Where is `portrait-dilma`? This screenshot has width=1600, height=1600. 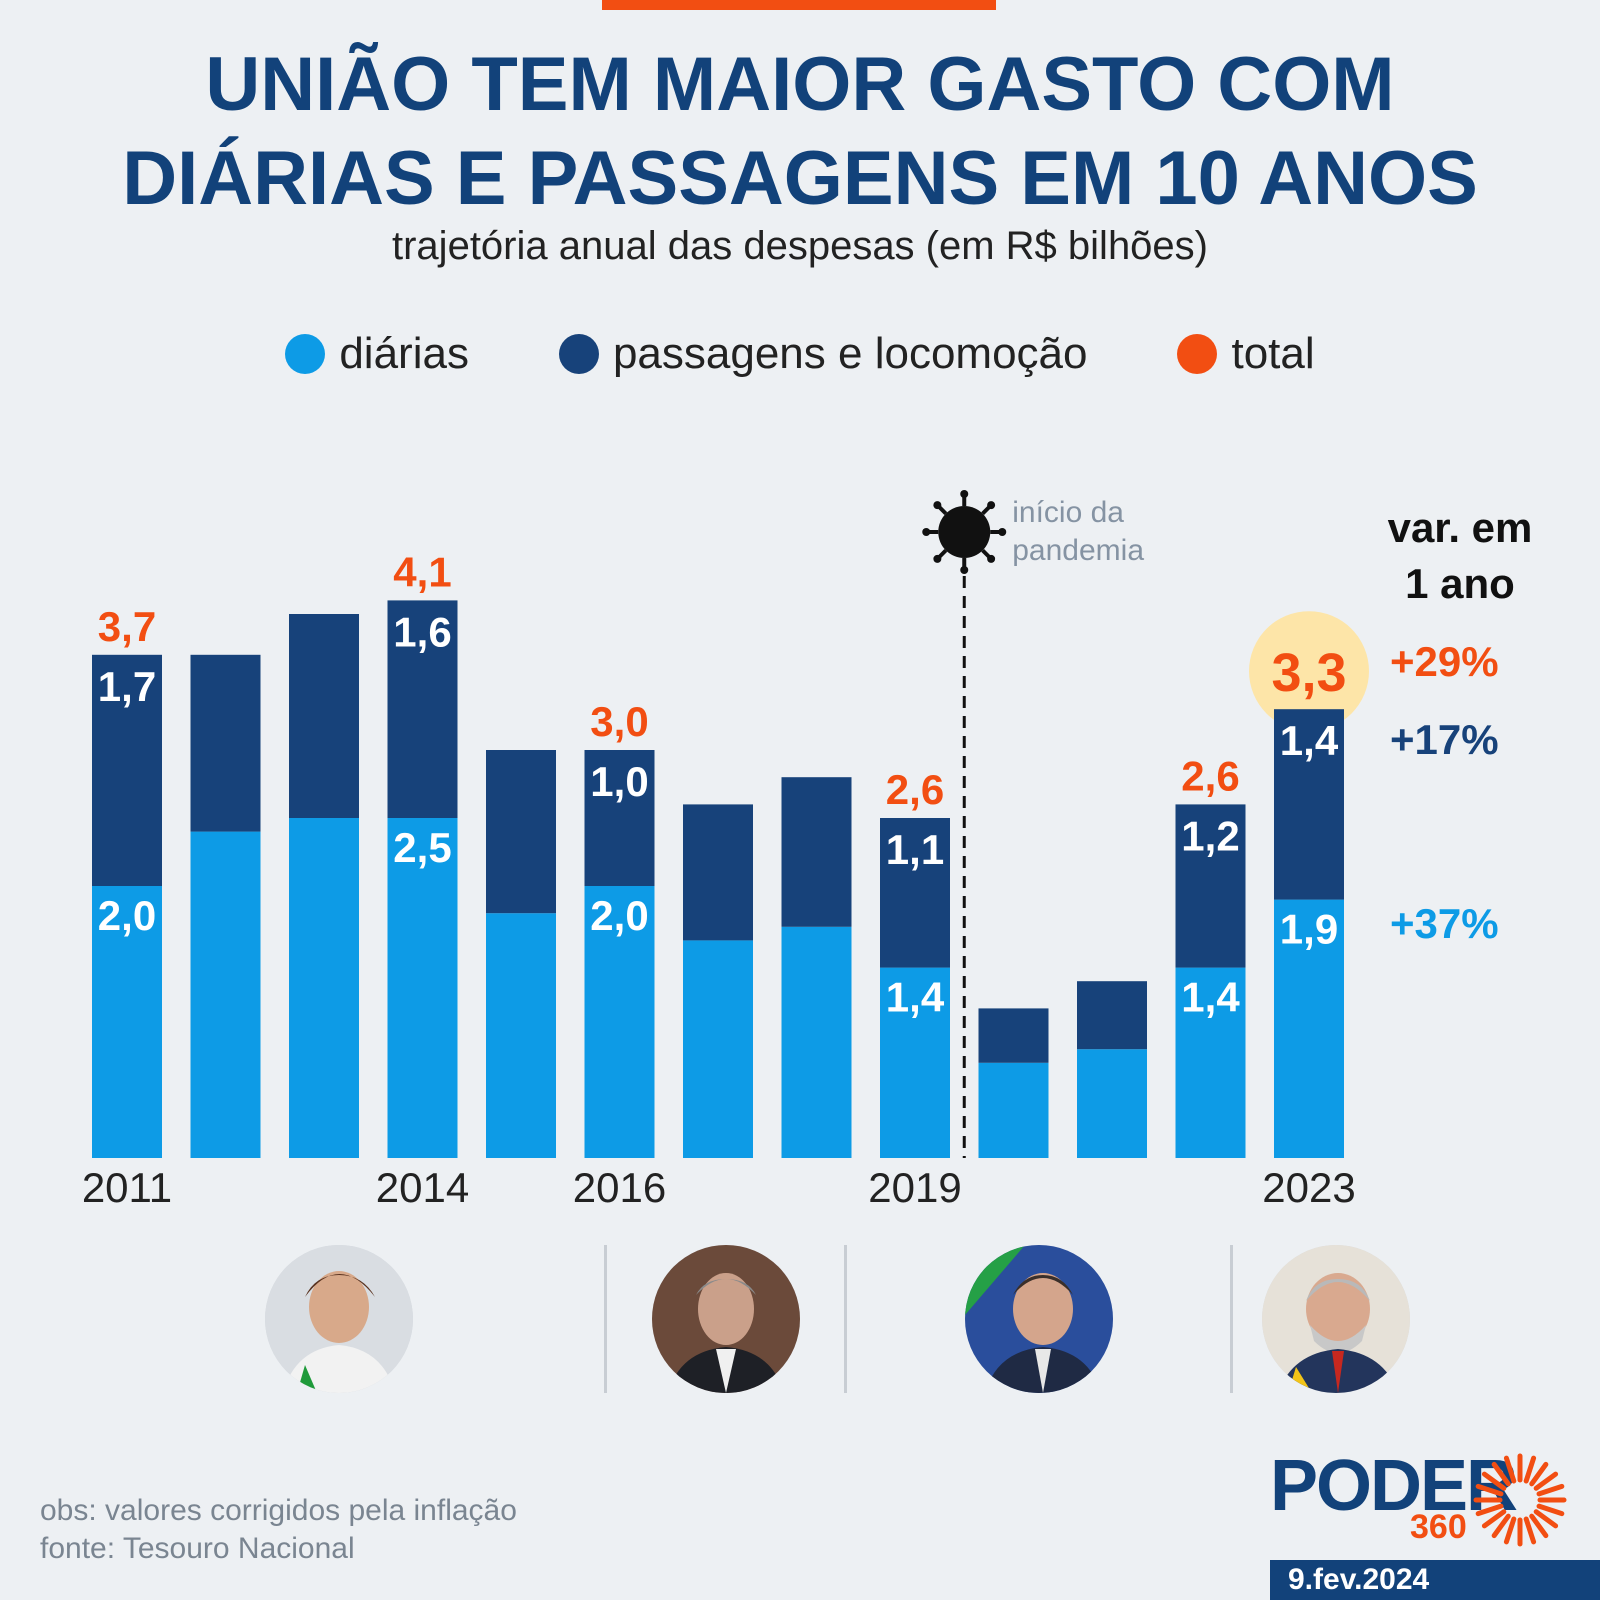
portrait-dilma is located at coordinates (339, 1319).